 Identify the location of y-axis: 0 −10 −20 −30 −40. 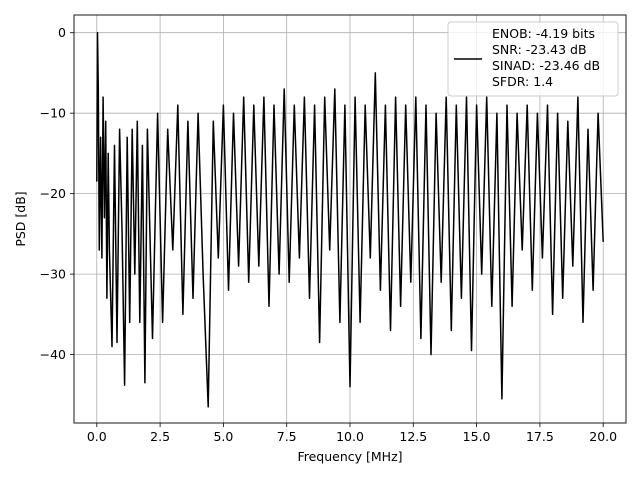
(57, 193).